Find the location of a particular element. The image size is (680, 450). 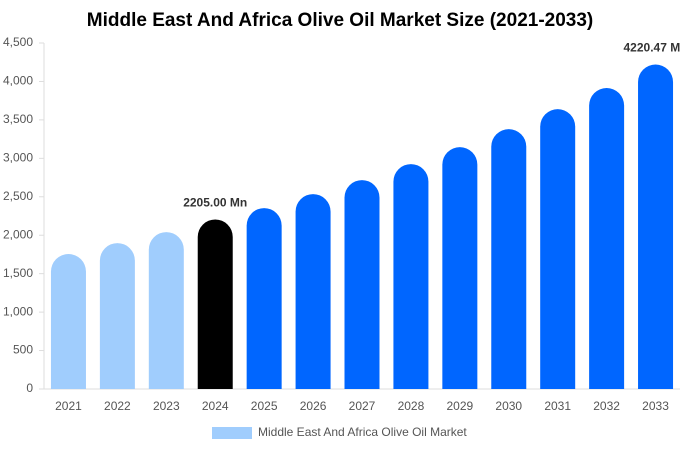

y-tick-label: 1,000 is located at coordinates (18, 311).